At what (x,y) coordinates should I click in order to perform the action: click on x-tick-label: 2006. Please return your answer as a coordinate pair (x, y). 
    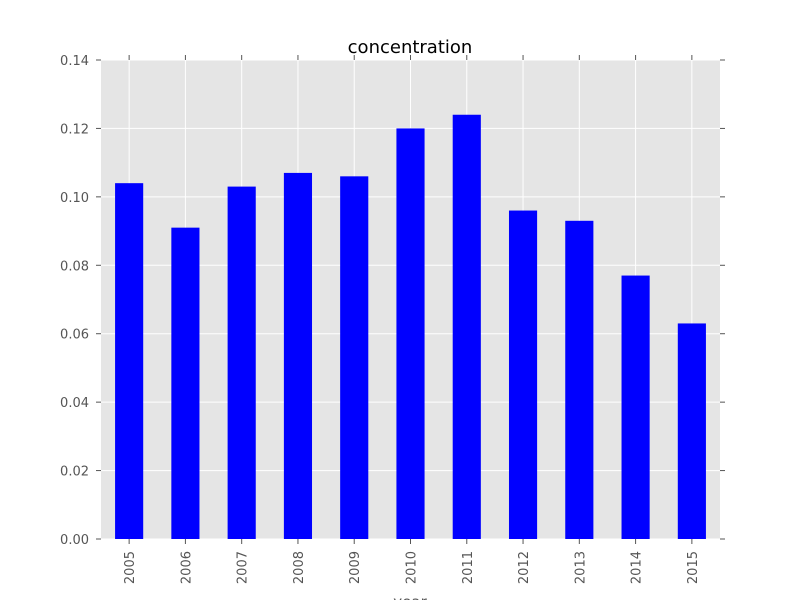
    Looking at the image, I should click on (186, 567).